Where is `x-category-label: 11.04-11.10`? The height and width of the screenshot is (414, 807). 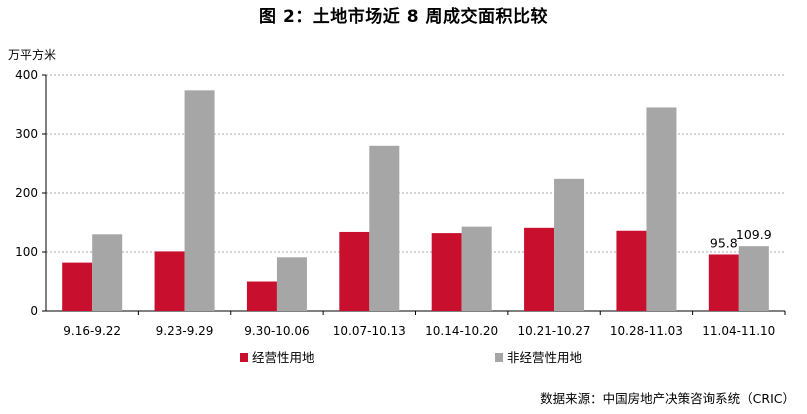
x-category-label: 11.04-11.10 is located at coordinates (738, 331).